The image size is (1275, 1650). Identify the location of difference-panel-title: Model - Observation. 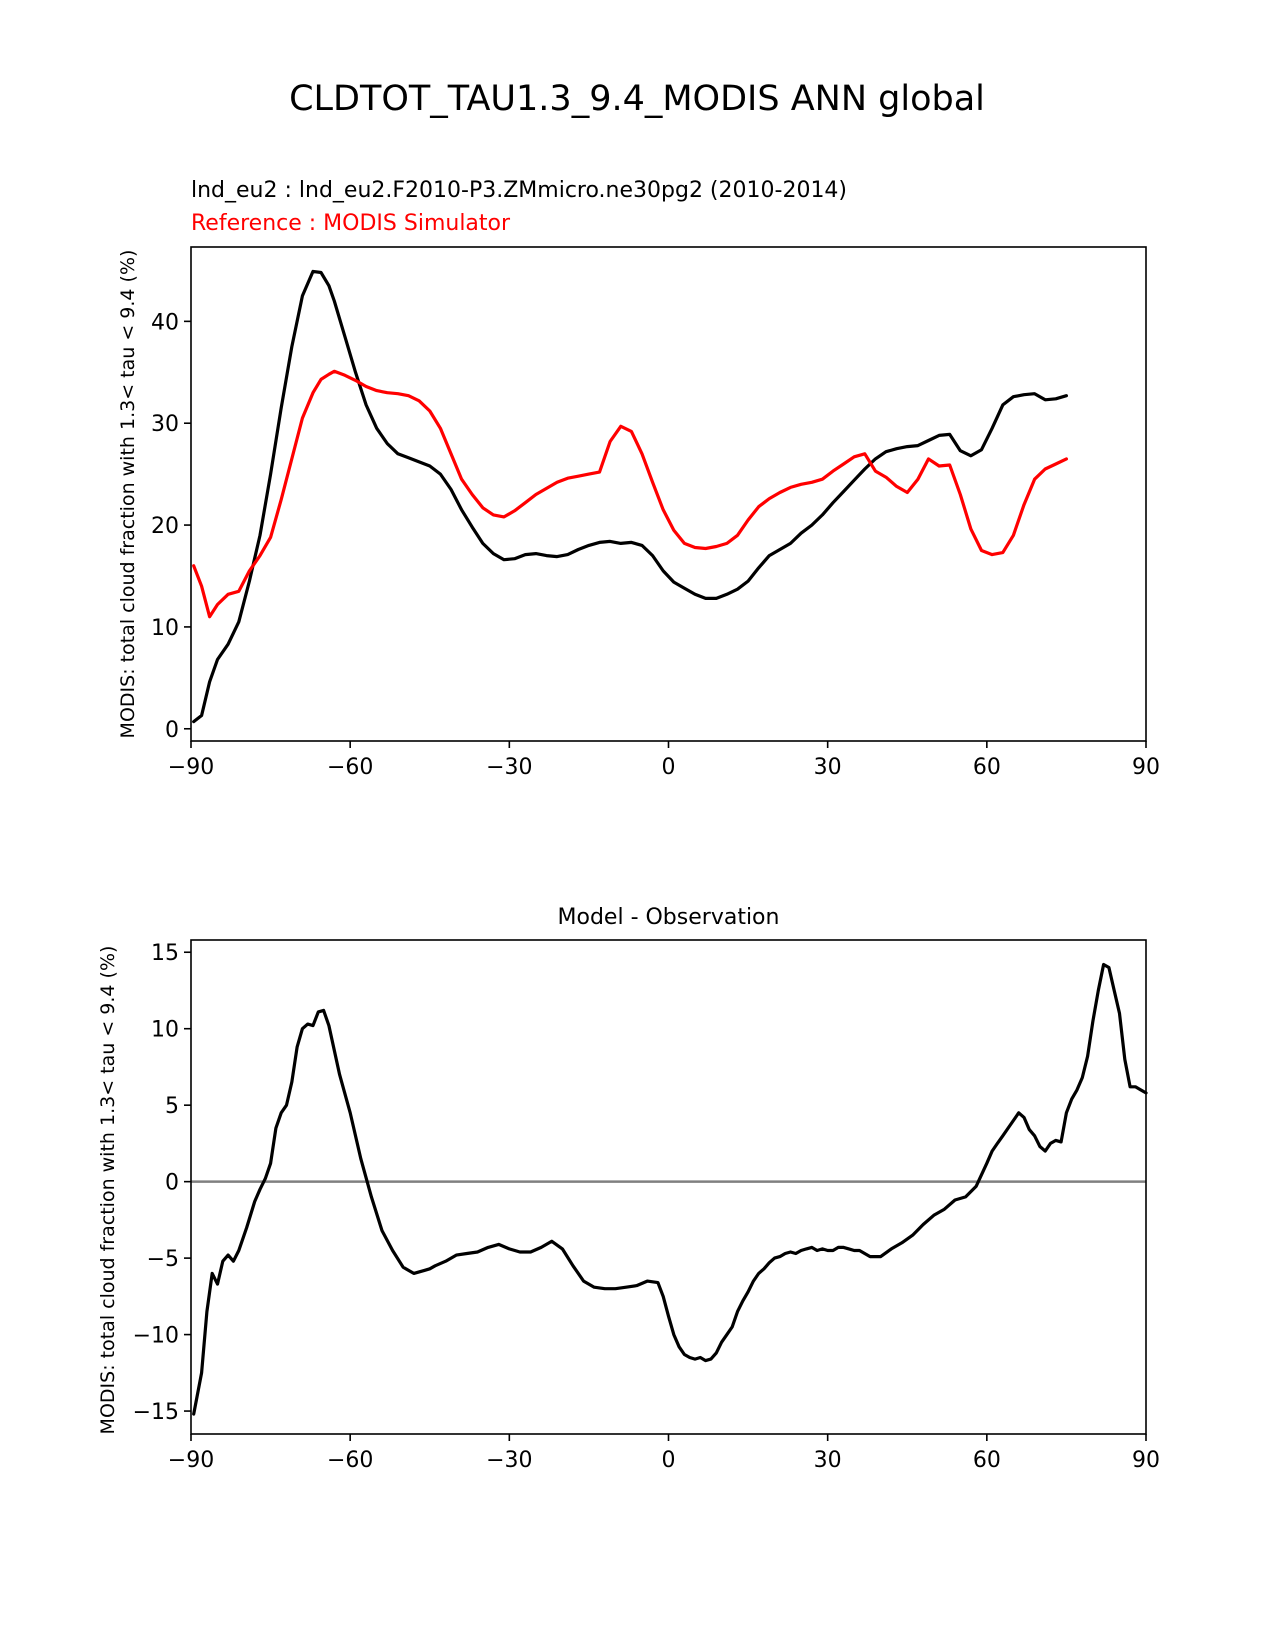
(669, 917).